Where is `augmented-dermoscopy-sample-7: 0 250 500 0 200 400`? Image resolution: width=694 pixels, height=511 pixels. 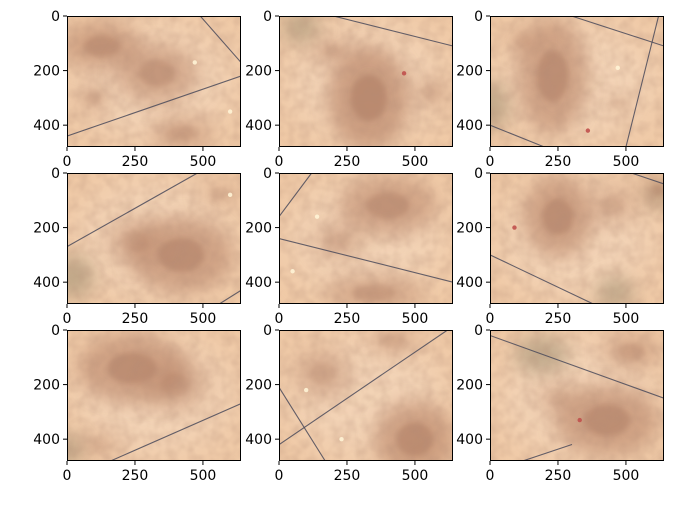 augmented-dermoscopy-sample-7: 0 250 500 0 200 400 is located at coordinates (137, 403).